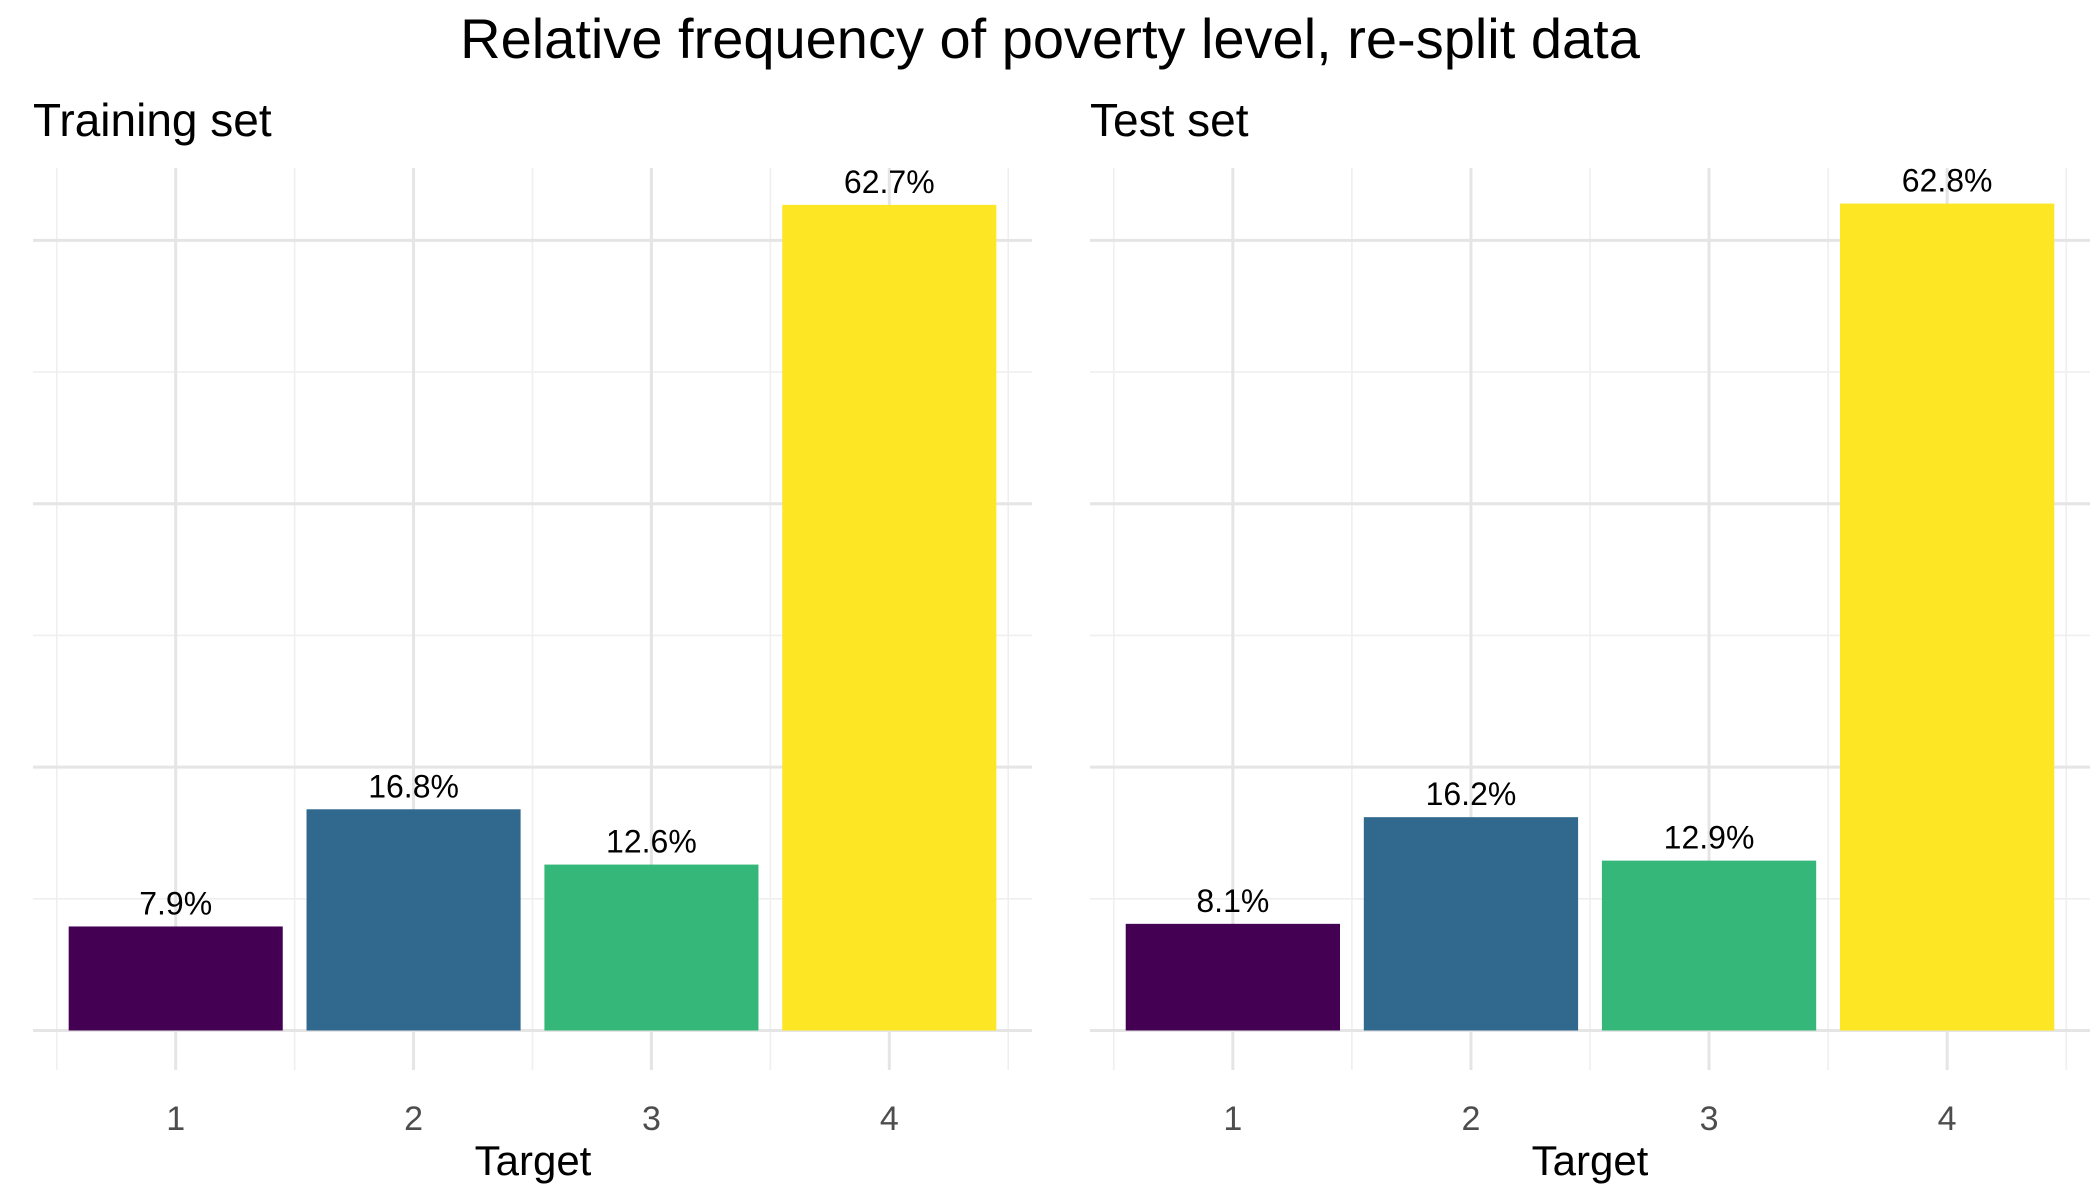 The width and height of the screenshot is (2100, 1200). What do you see at coordinates (1947, 1119) in the screenshot?
I see `test-set-x-tick-4: 4` at bounding box center [1947, 1119].